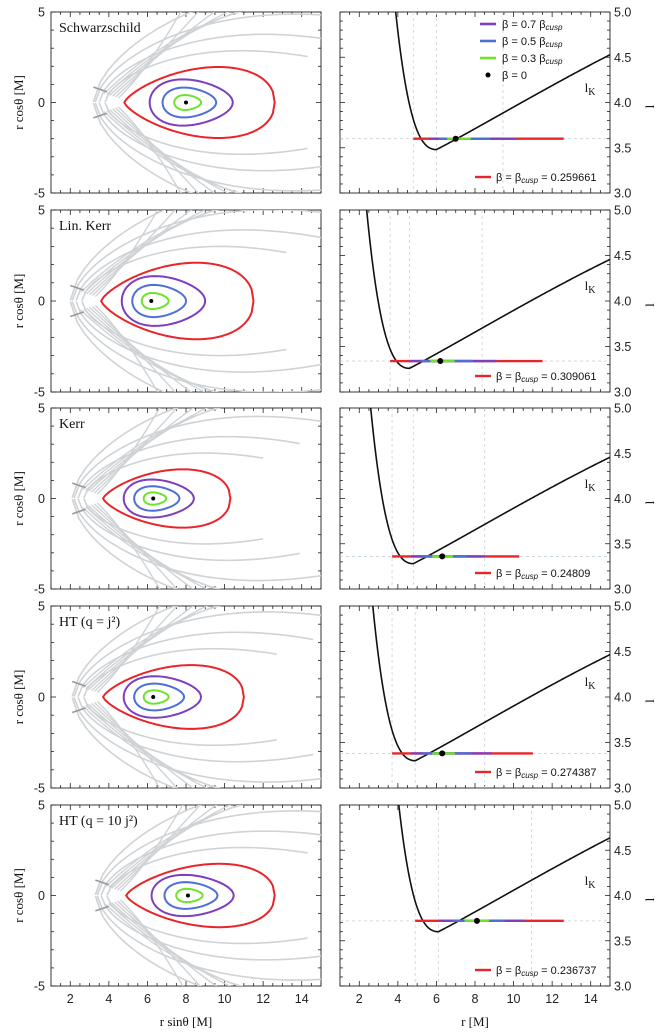  Describe the element at coordinates (567, 178) in the screenshot. I see `beta-cusp-value: = 0.259661` at that location.